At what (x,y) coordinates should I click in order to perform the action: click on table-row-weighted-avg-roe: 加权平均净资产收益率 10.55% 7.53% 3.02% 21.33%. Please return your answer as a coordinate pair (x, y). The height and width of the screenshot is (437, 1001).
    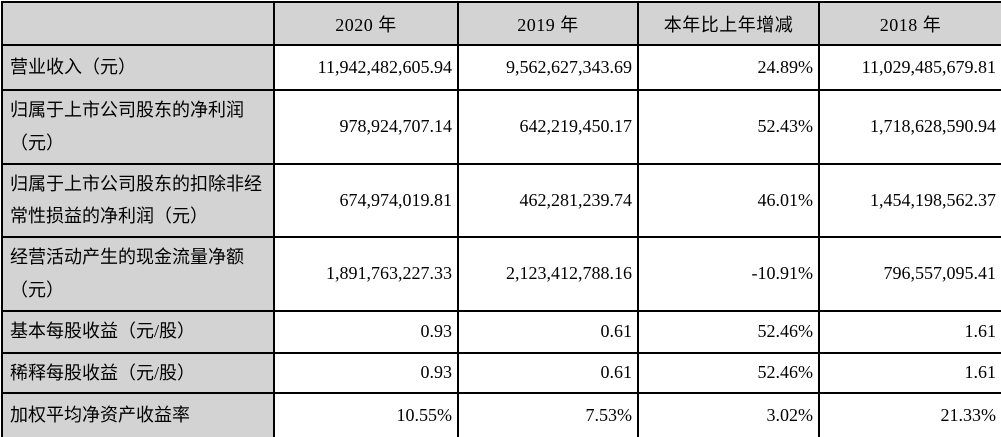
    Looking at the image, I should click on (501, 414).